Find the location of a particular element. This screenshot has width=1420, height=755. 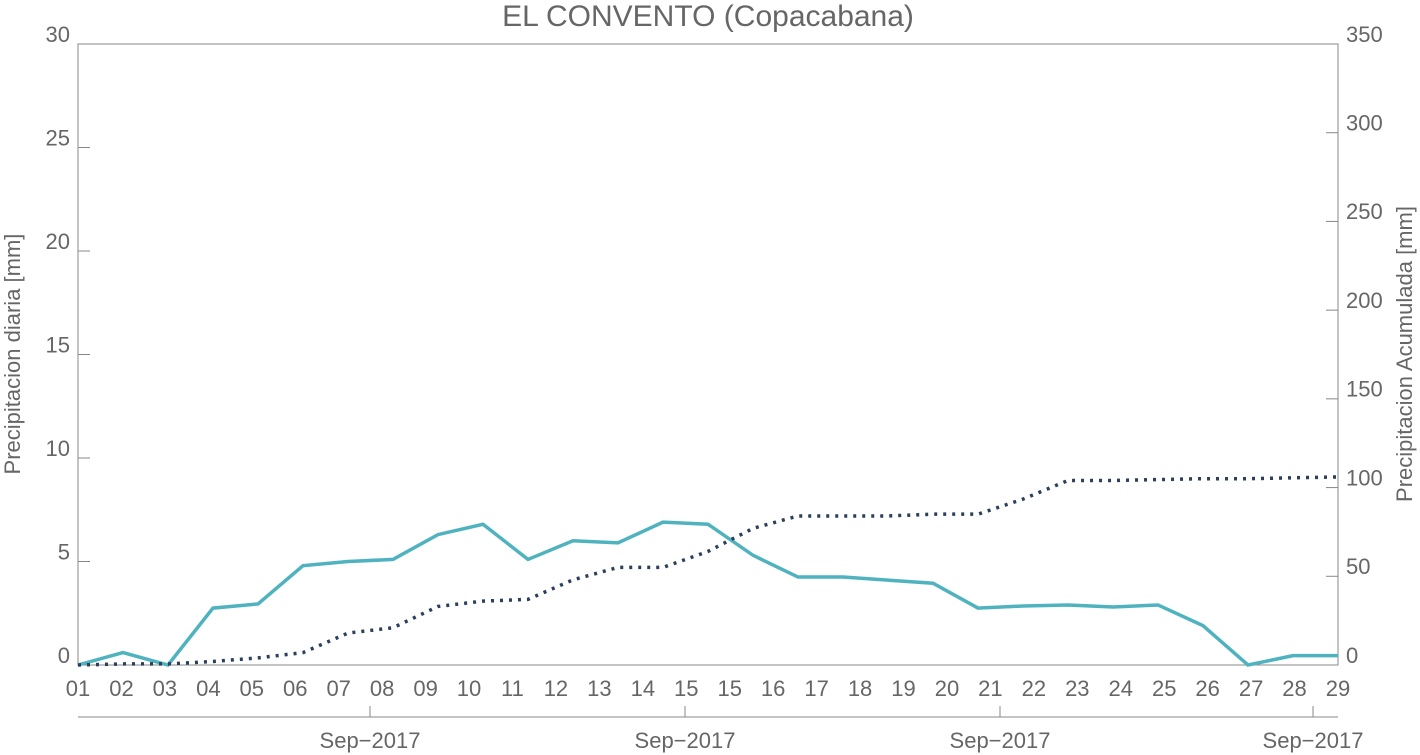

y-tick-label: 15 is located at coordinates (58, 344).